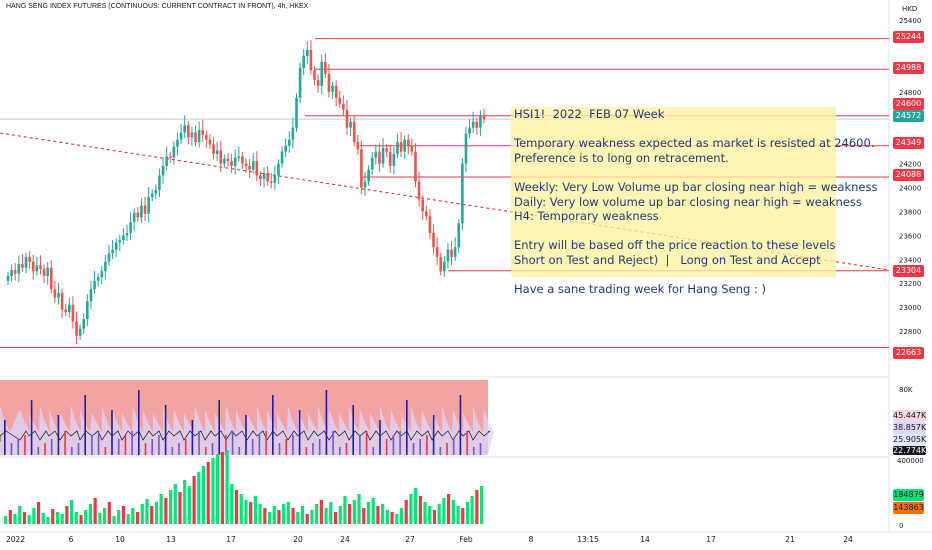  I want to click on note-line, so click(673, 172).